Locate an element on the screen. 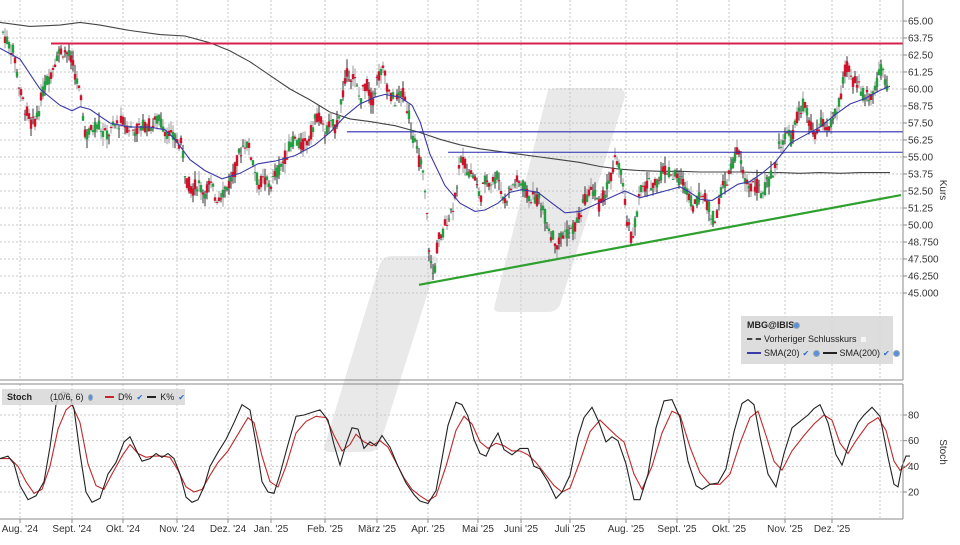 The width and height of the screenshot is (960, 545). svg-text: 60 is located at coordinates (914, 441).